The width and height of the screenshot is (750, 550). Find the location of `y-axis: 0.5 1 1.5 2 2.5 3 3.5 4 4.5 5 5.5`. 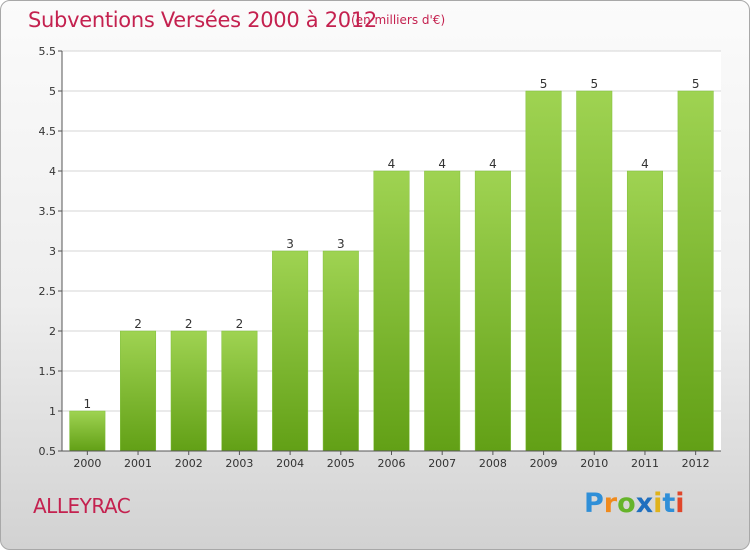

y-axis: 0.5 1 1.5 2 2.5 3 3.5 4 4.5 5 5.5 is located at coordinates (51, 251).